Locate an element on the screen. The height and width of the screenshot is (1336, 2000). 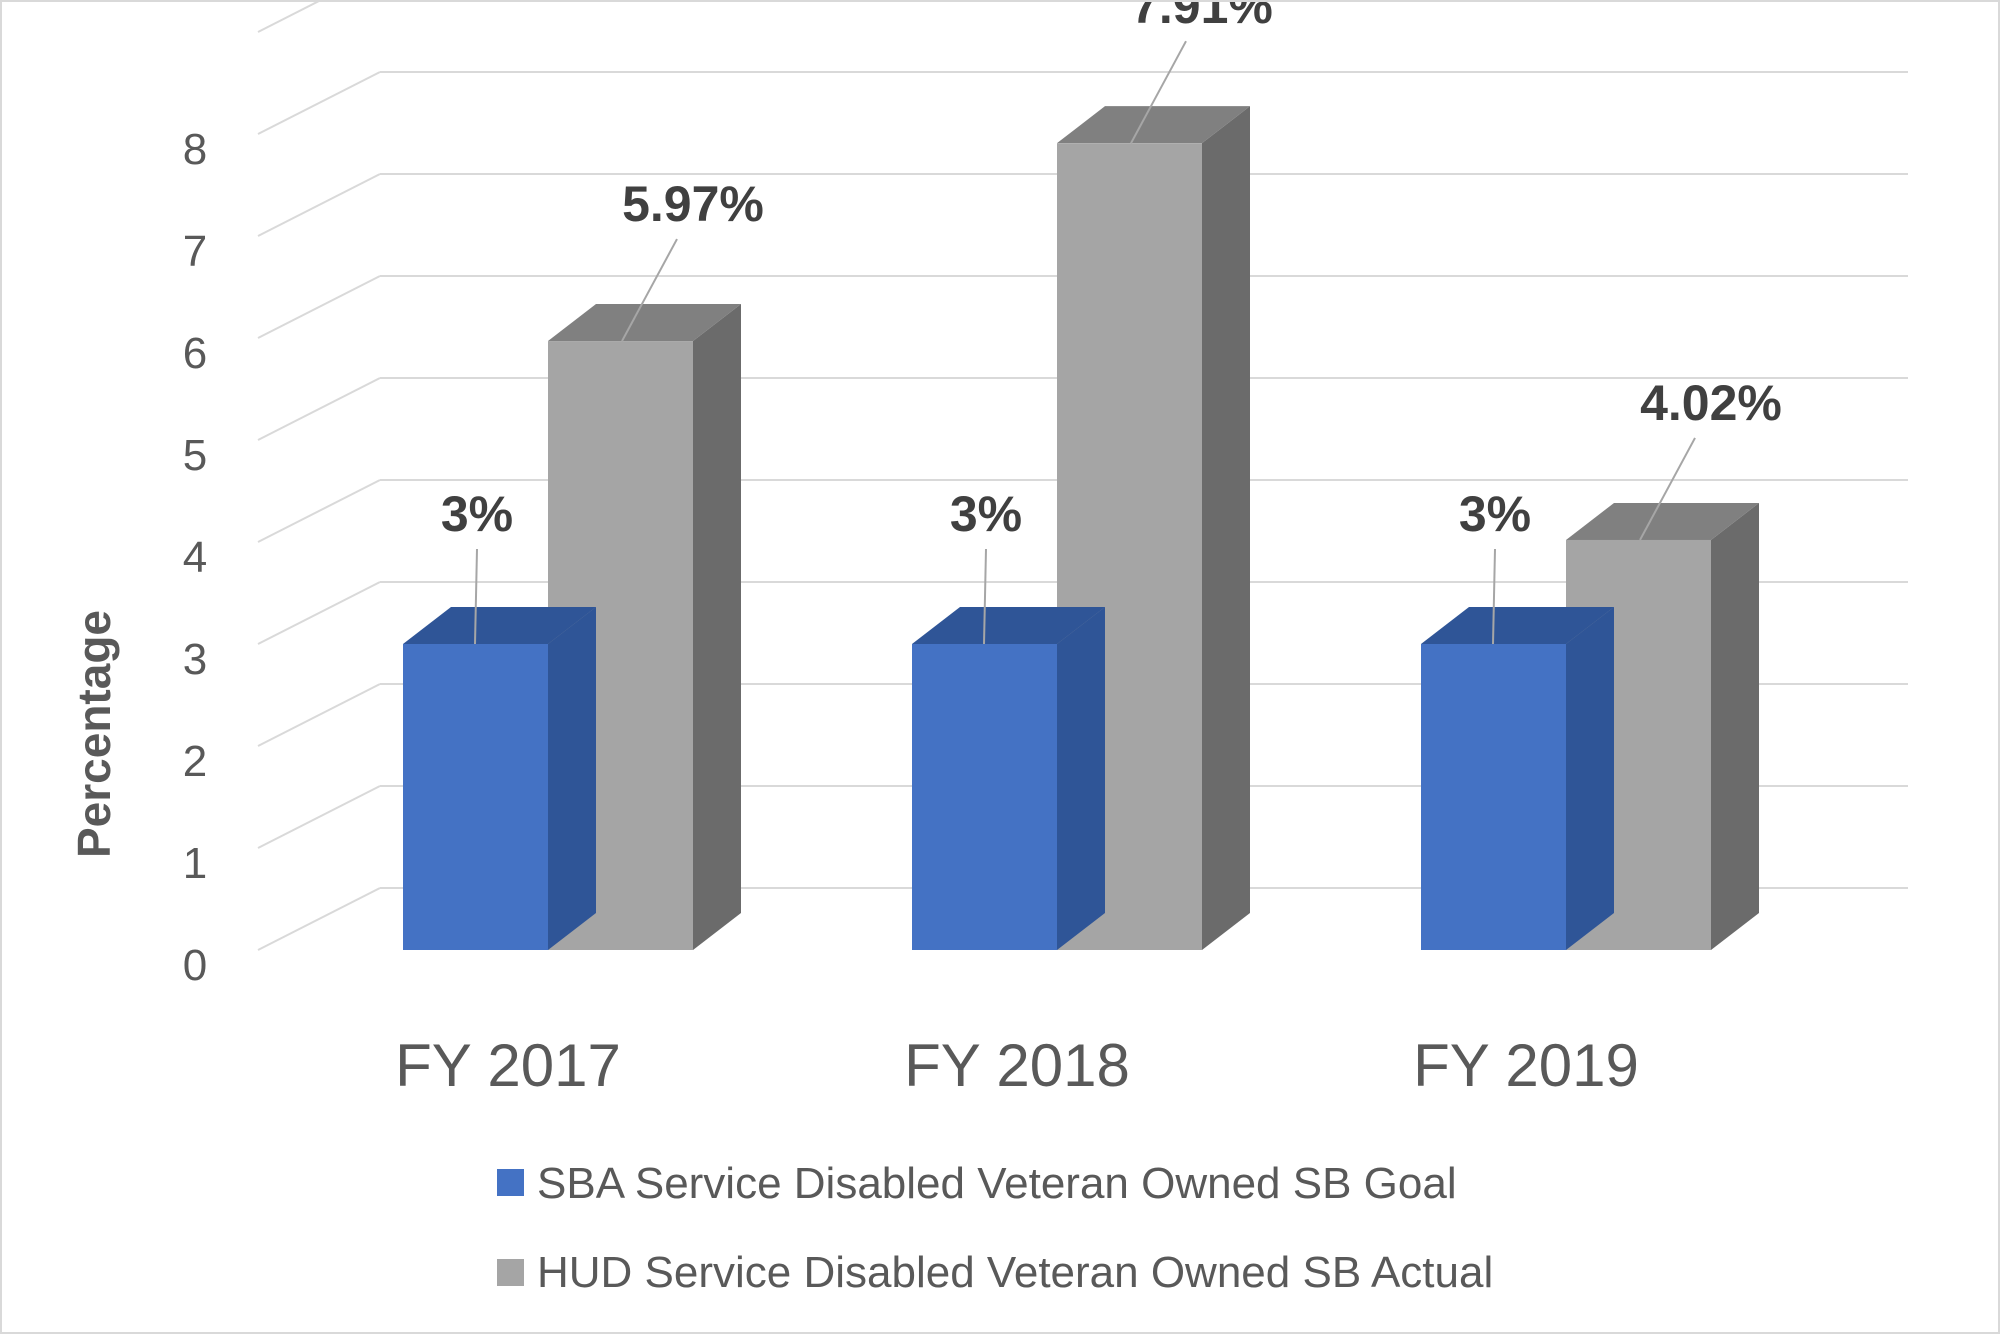
legend-swatch-goal is located at coordinates (510, 1182).